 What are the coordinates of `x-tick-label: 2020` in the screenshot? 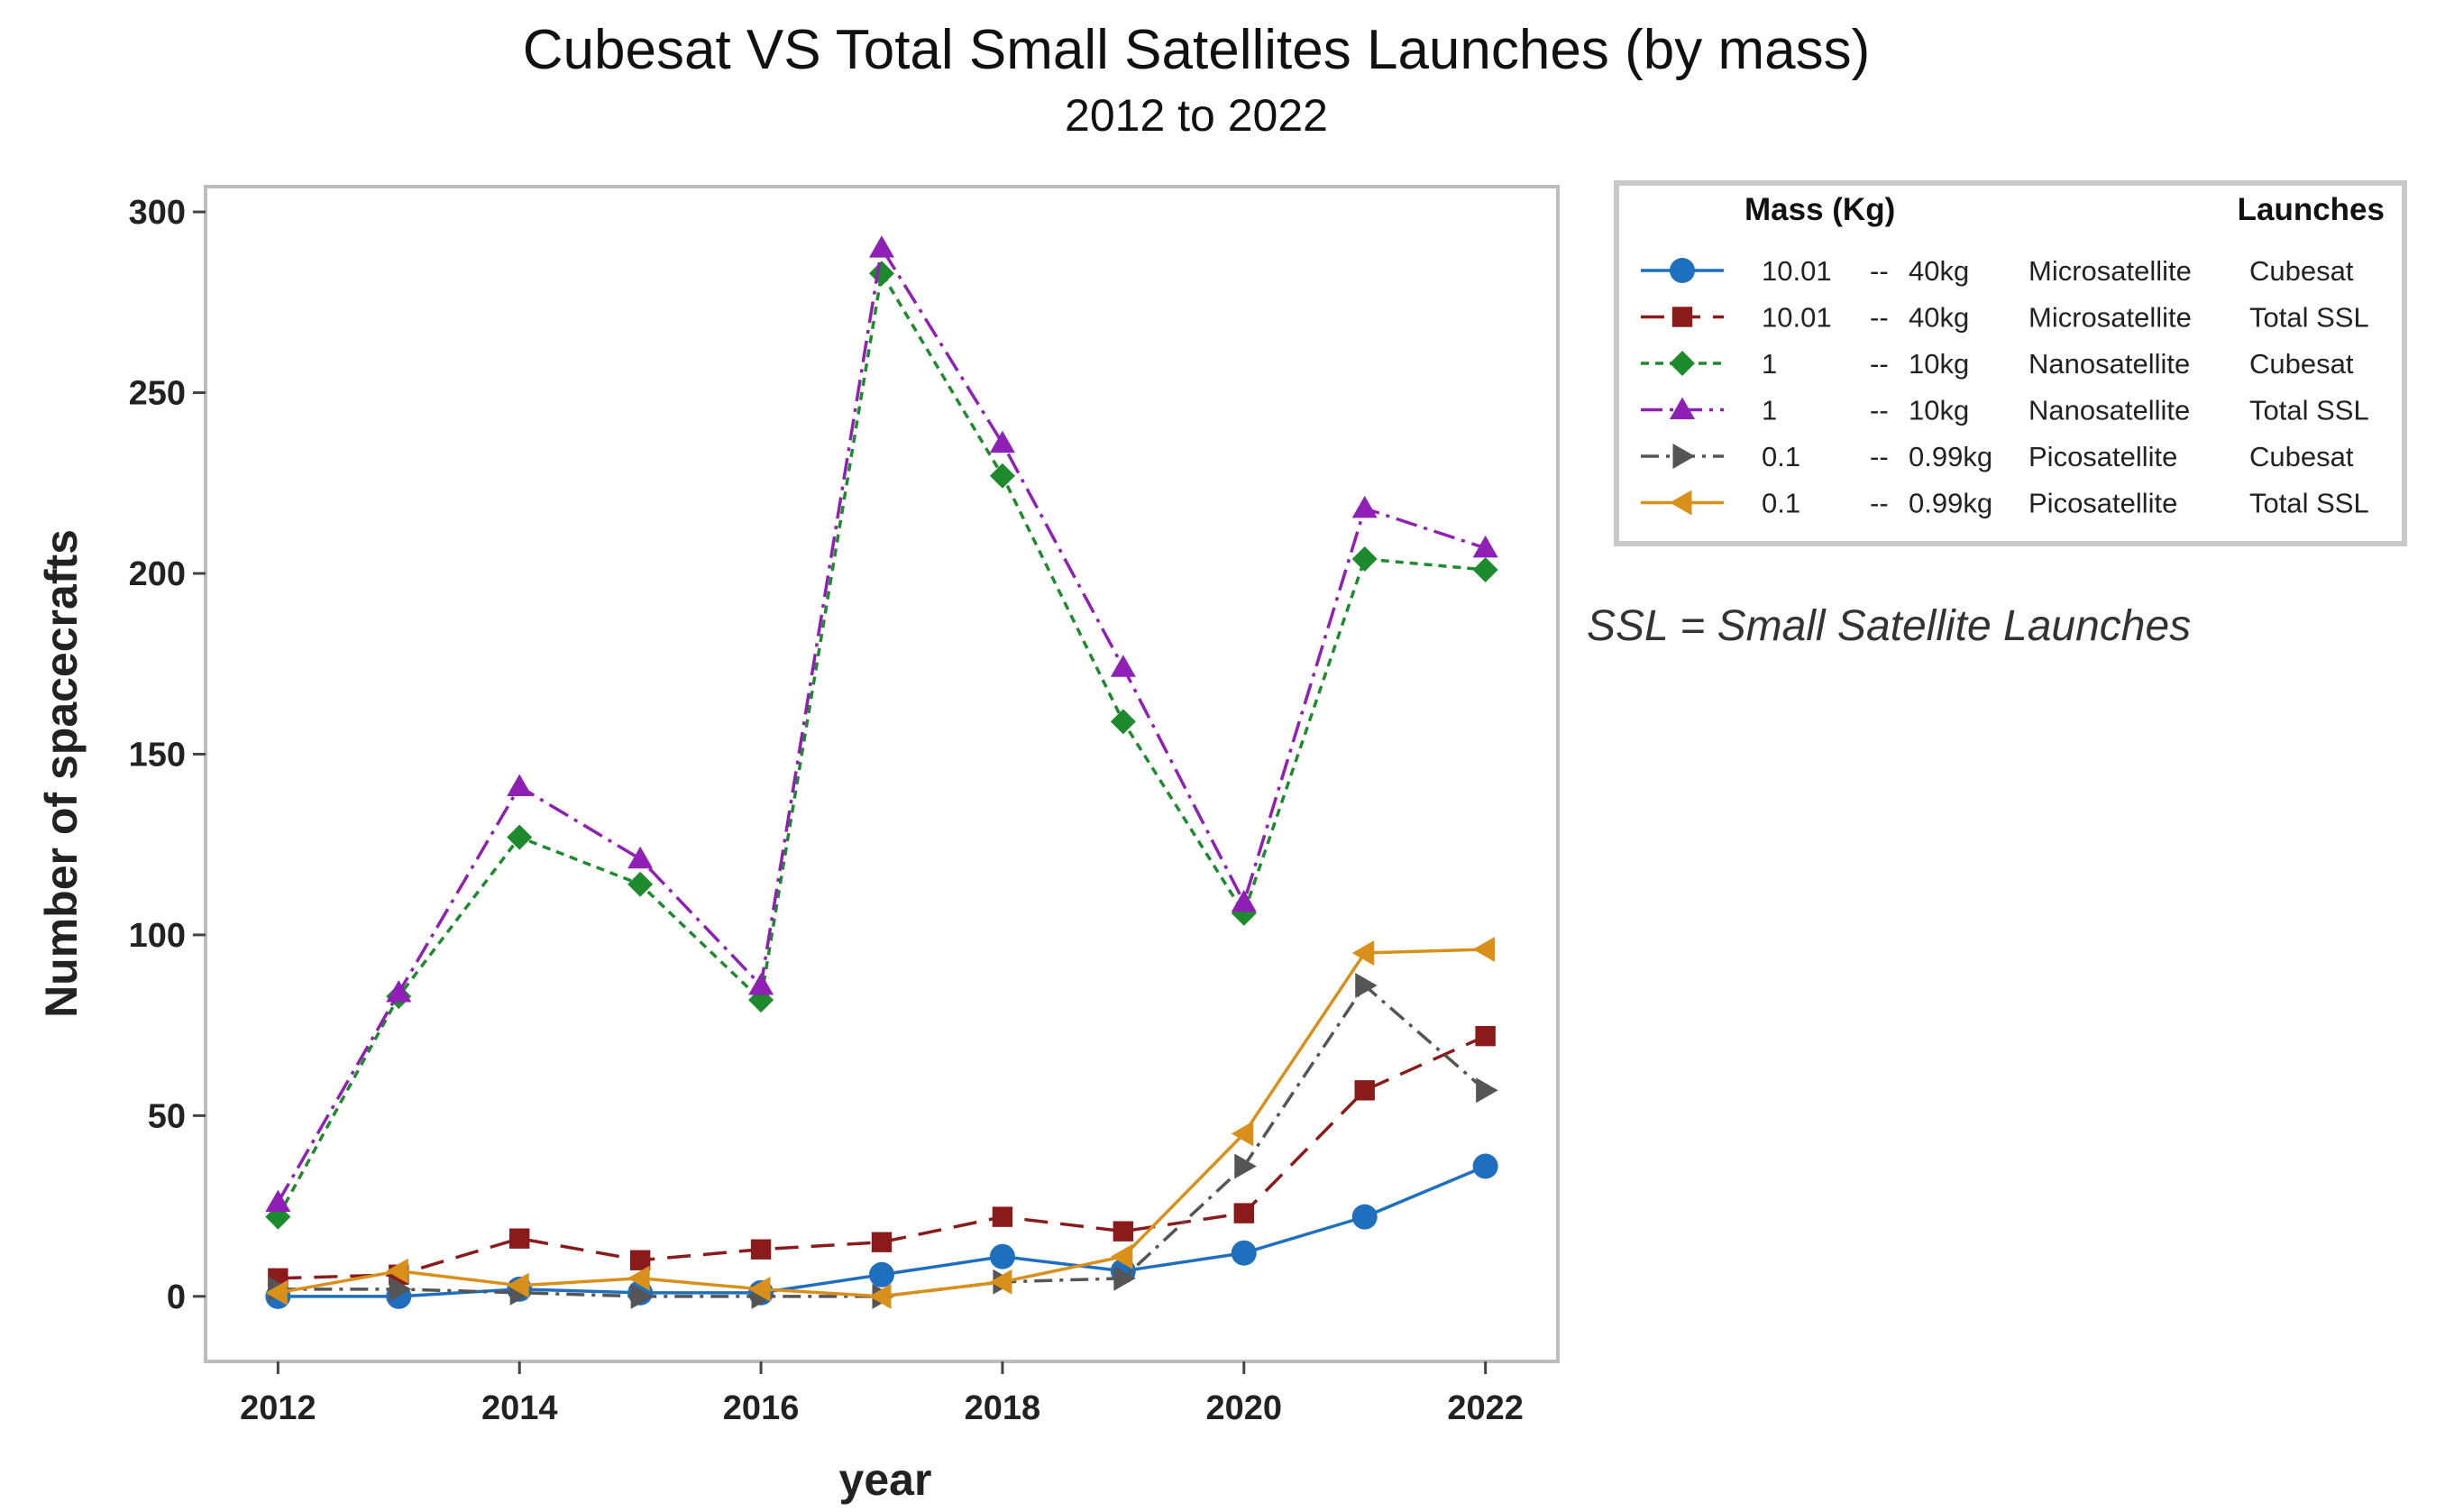 It's located at (1244, 1408).